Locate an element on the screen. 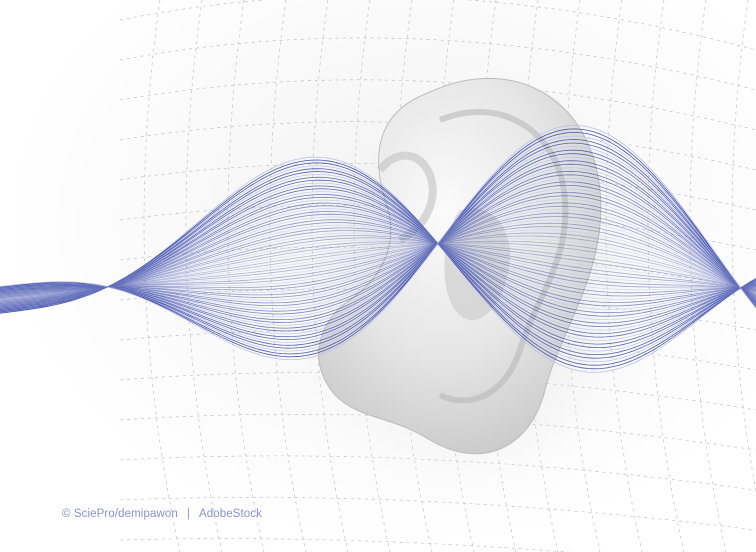 Image resolution: width=756 pixels, height=552 pixels. credit-owner: © SciePro/demipawon is located at coordinates (120, 514).